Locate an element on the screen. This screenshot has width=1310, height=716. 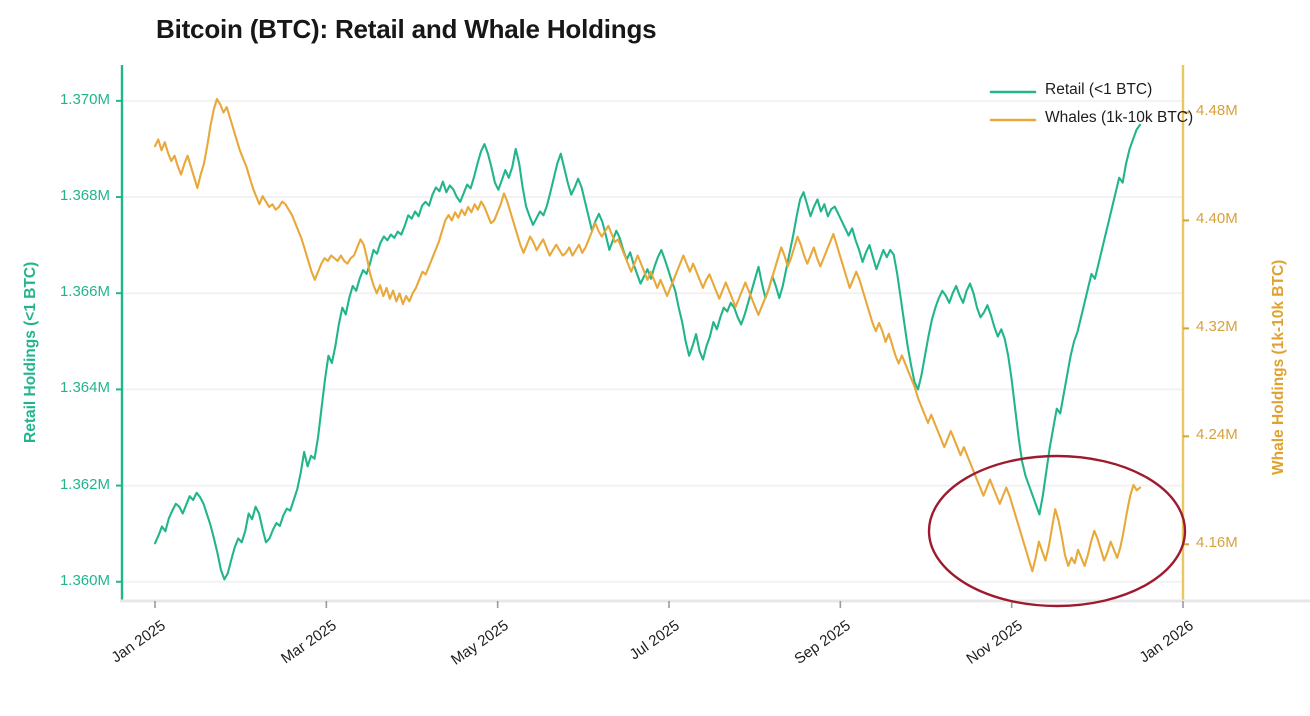
y-left-tick-label: 1.360M is located at coordinates (84, 580).